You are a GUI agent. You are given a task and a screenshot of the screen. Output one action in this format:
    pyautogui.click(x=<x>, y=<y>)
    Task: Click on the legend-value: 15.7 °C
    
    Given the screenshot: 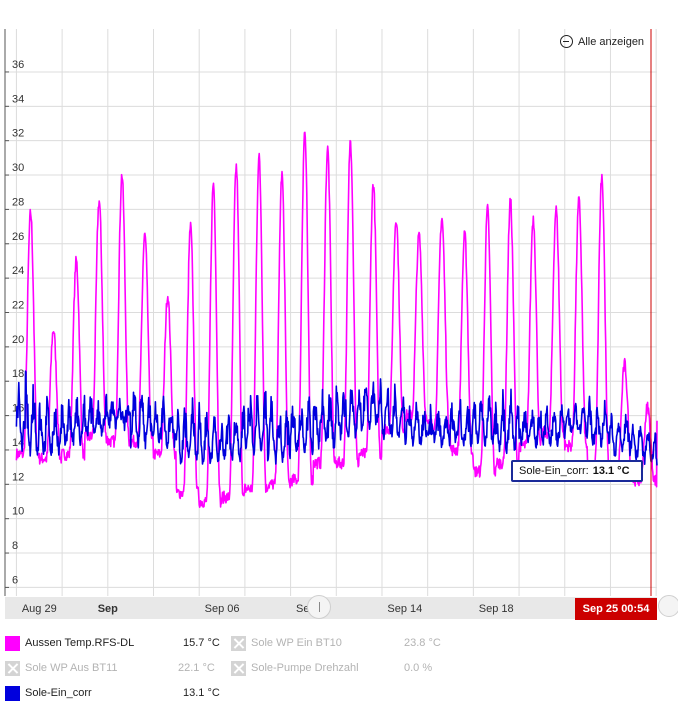 What is the action you would take?
    pyautogui.click(x=201, y=643)
    